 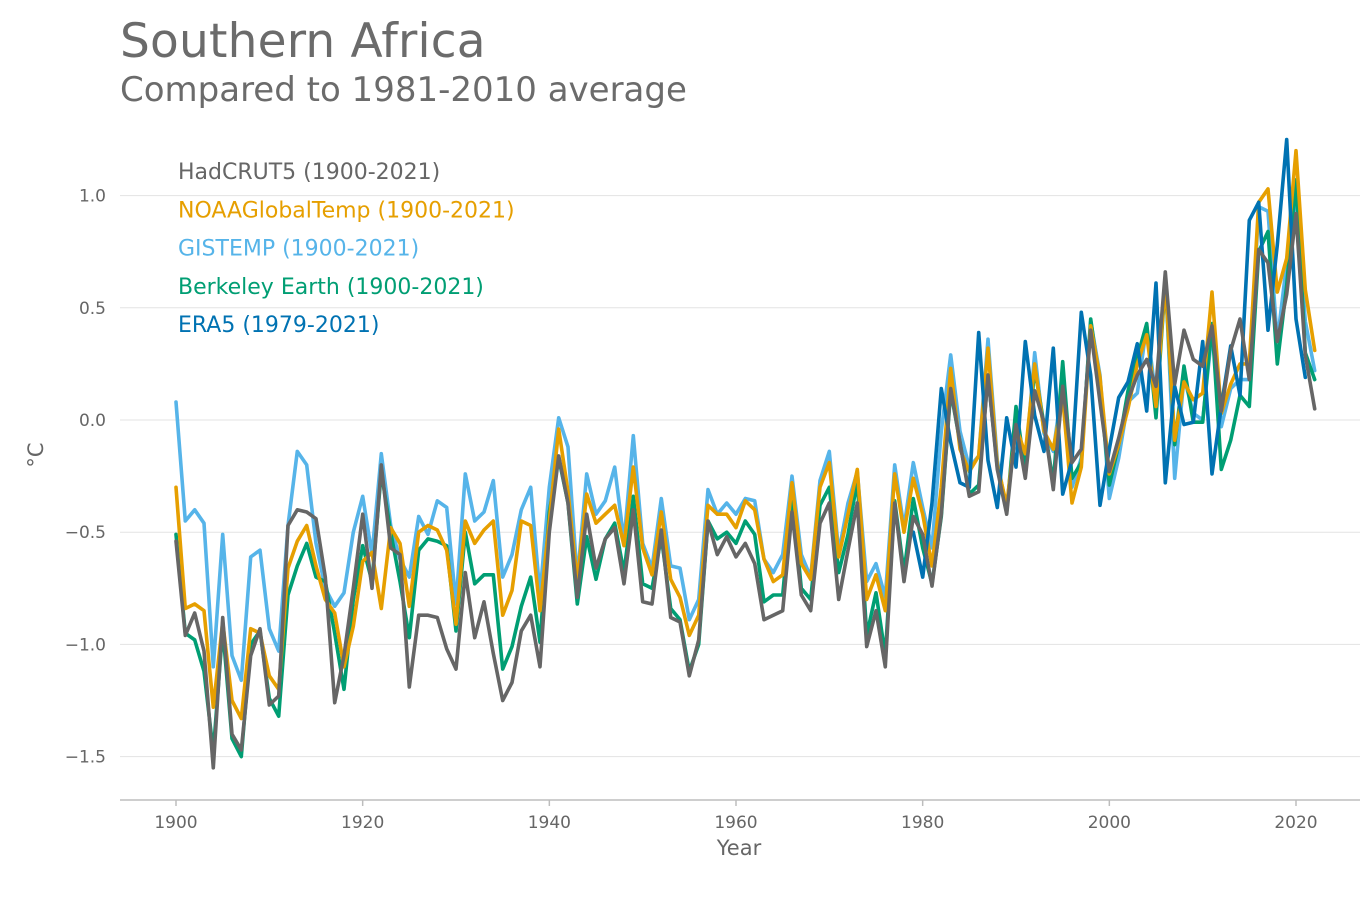 I want to click on x-tick-label: 1920, so click(x=362, y=823).